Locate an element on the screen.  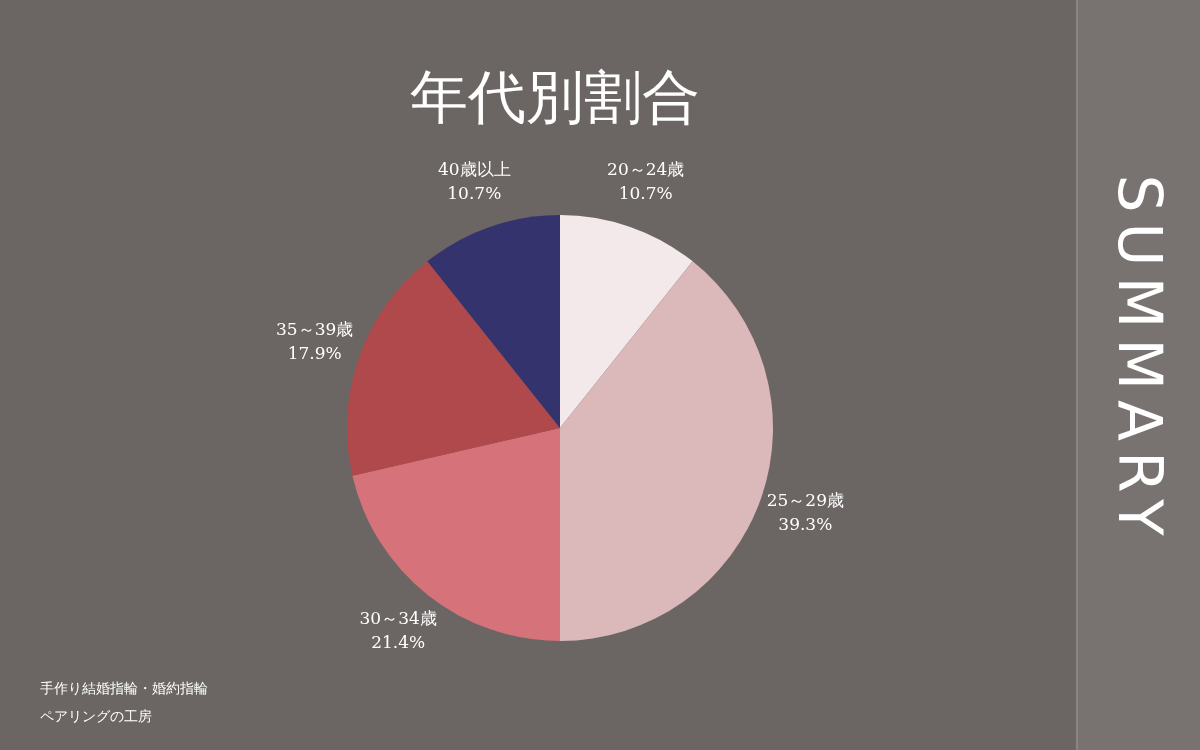
data-label: 17.9% is located at coordinates (314, 352).